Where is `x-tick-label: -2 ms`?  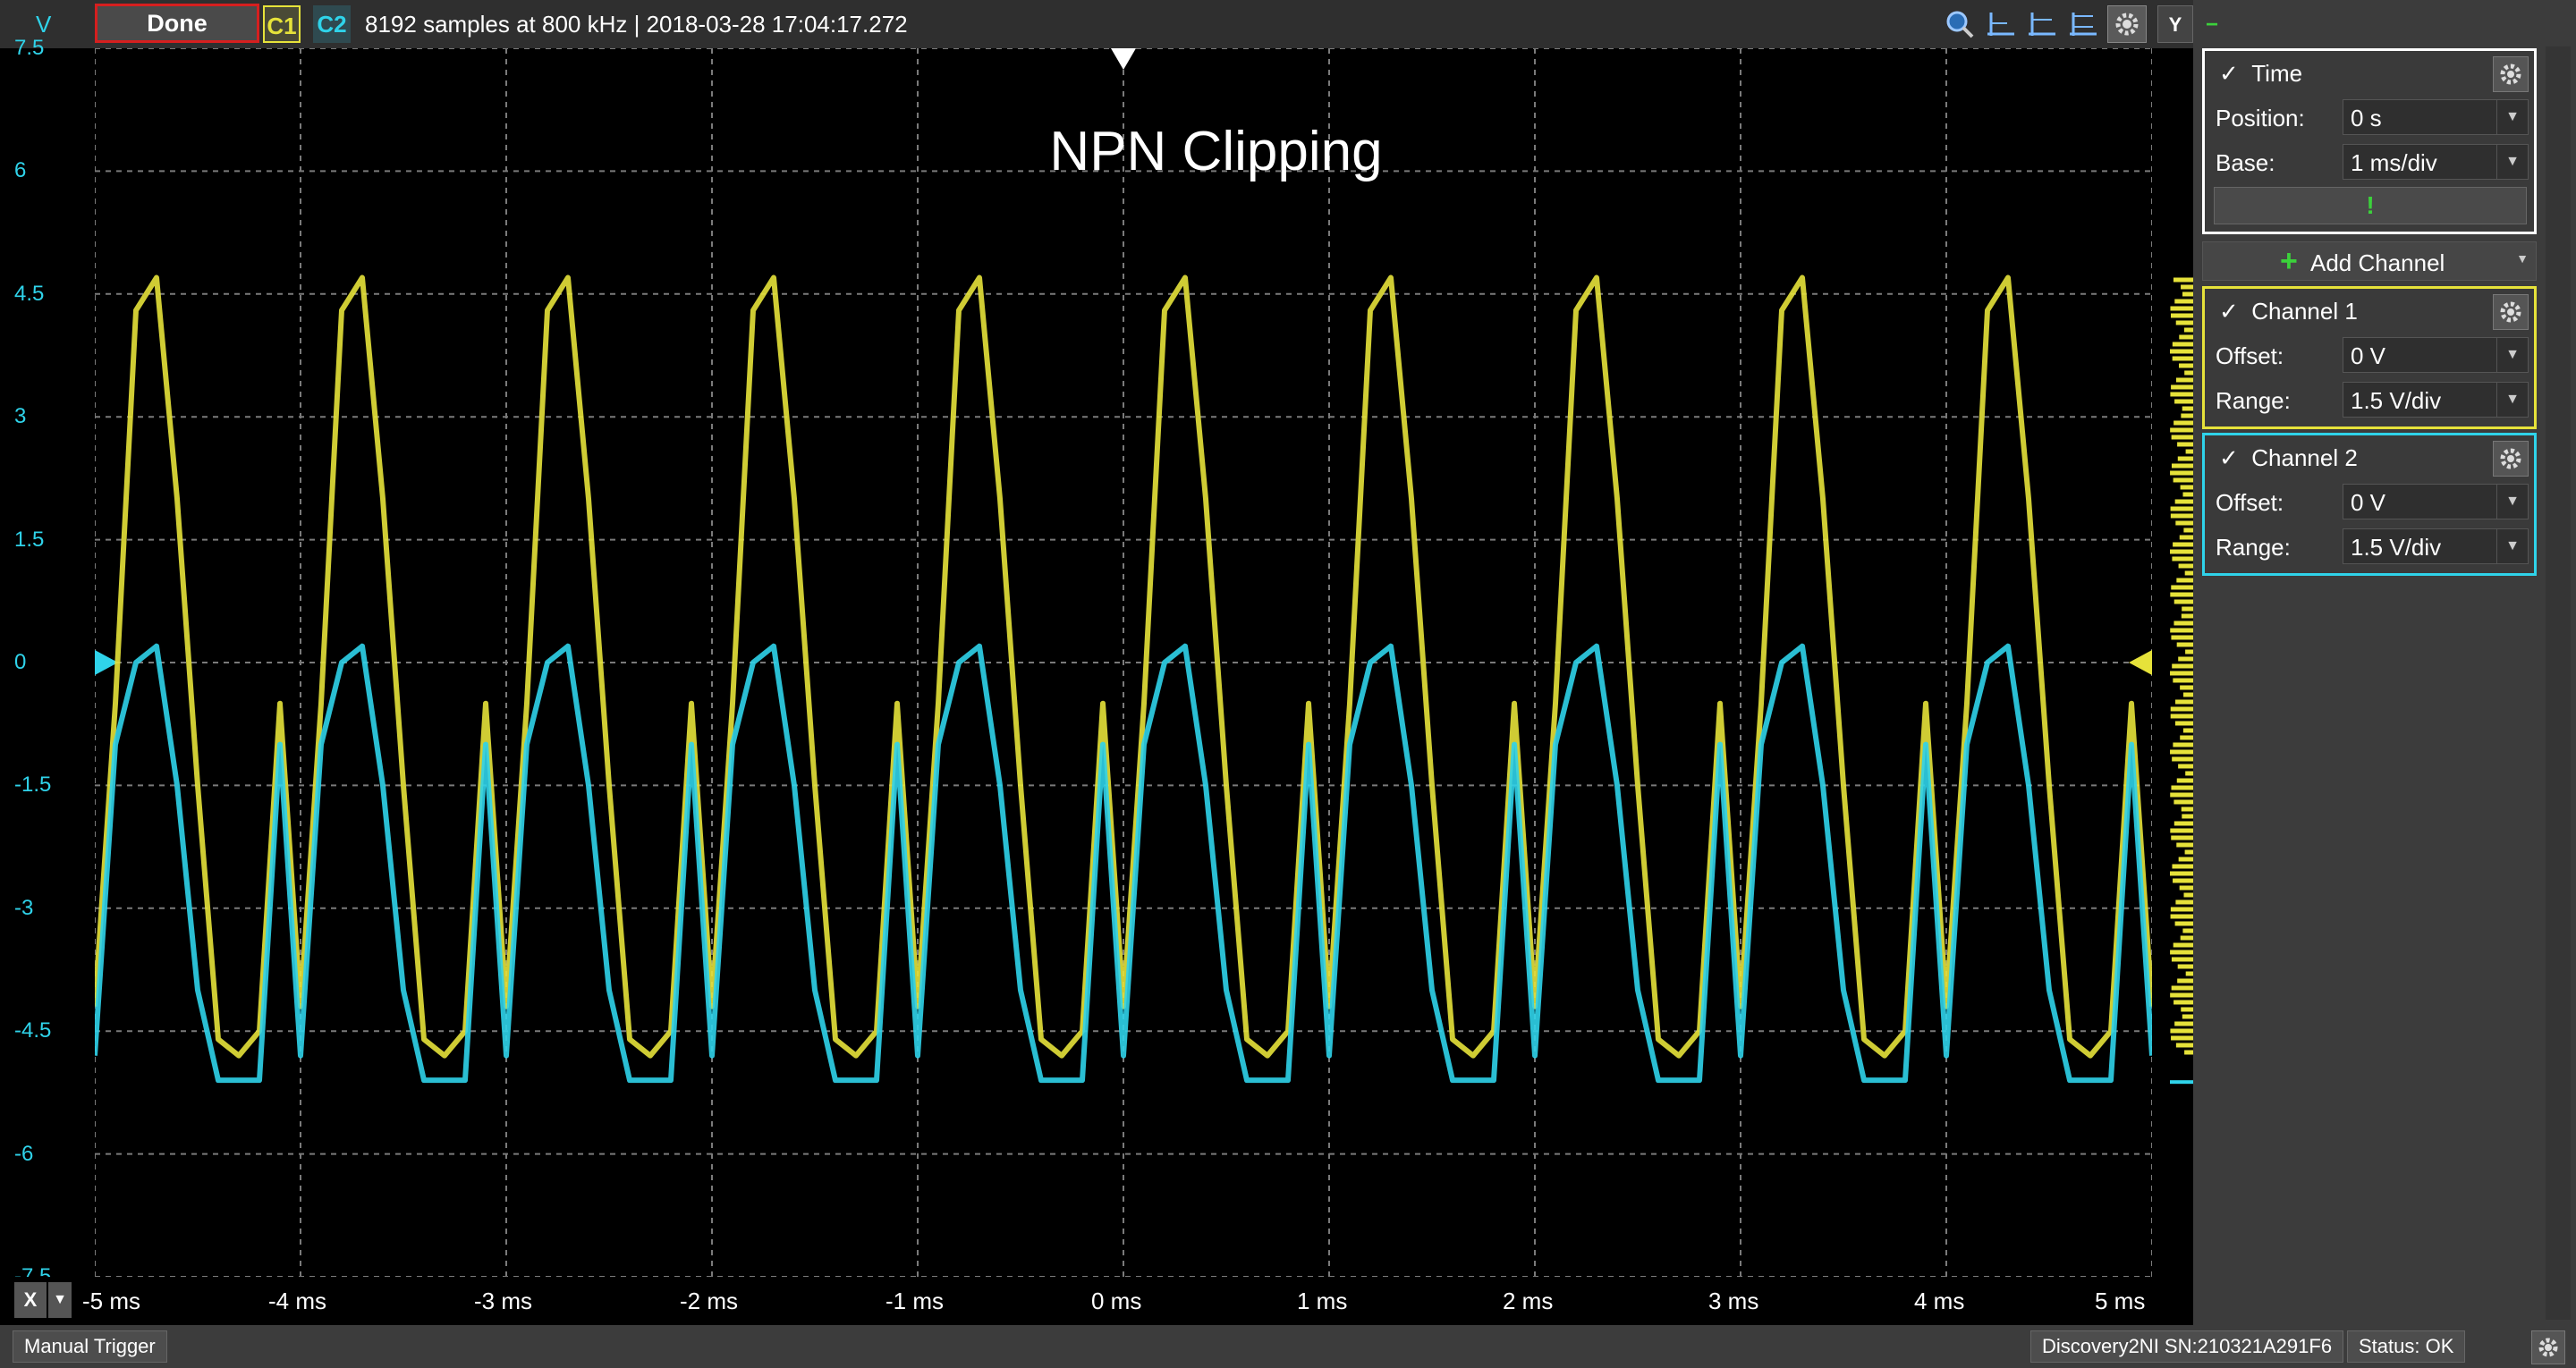 x-tick-label: -2 ms is located at coordinates (709, 1301).